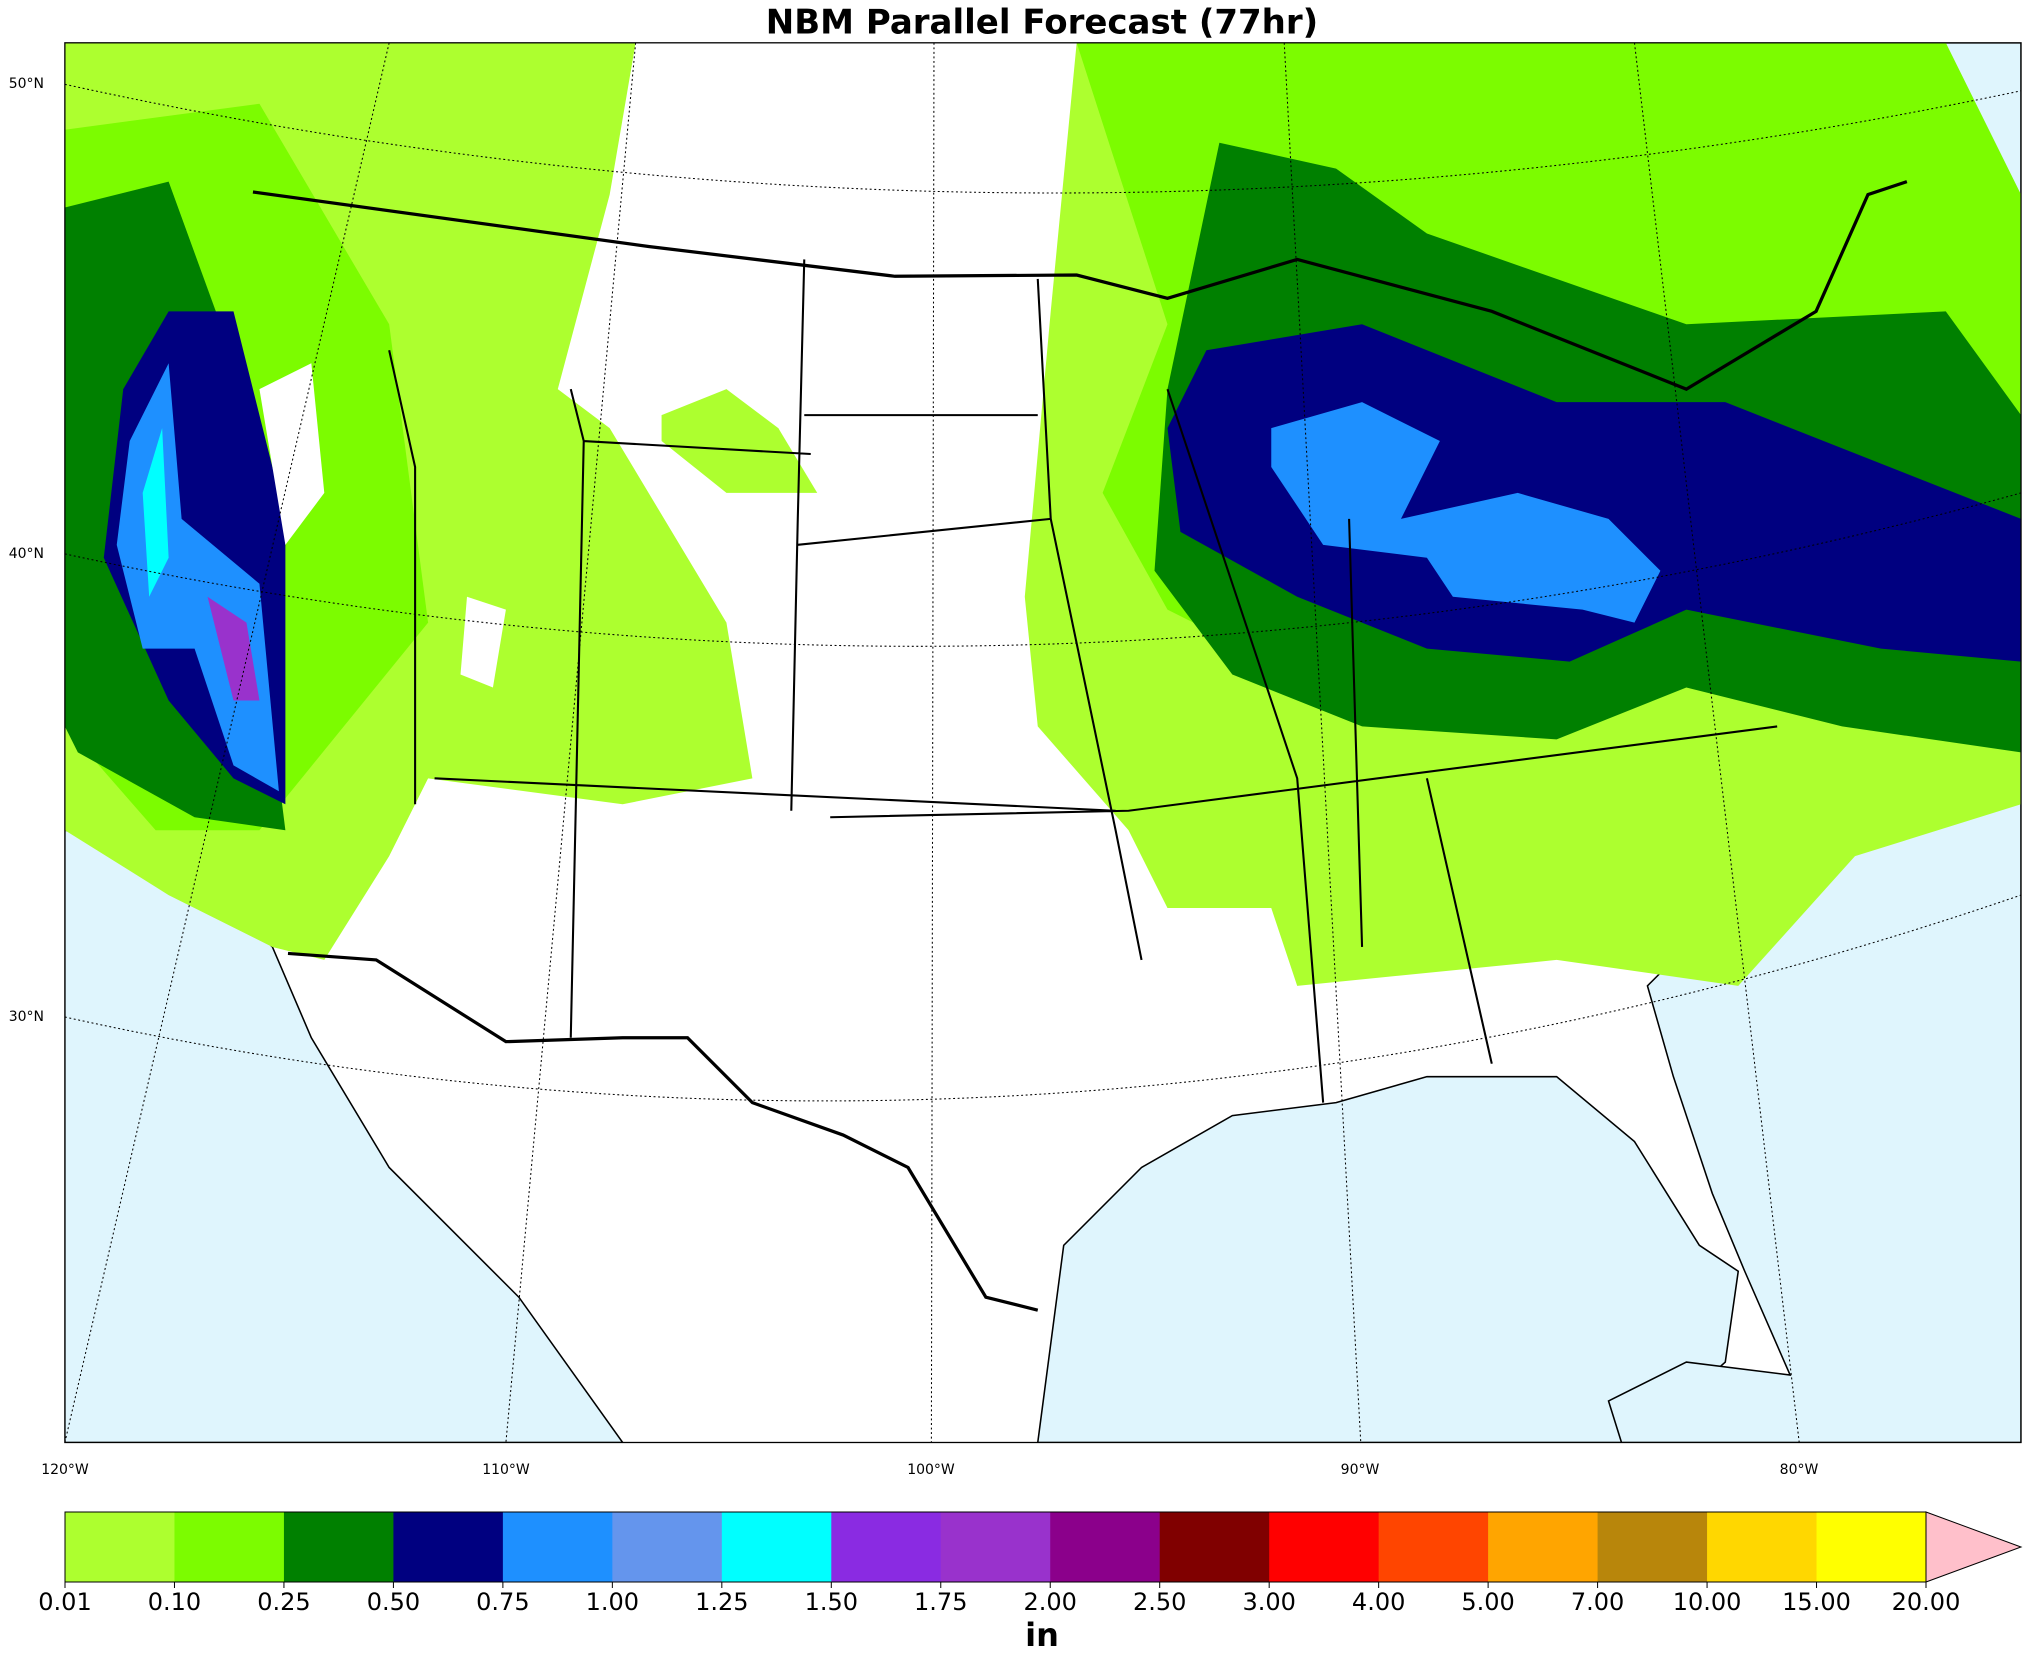  I want to click on colorbar-tick-label: 0.01, so click(64, 1602).